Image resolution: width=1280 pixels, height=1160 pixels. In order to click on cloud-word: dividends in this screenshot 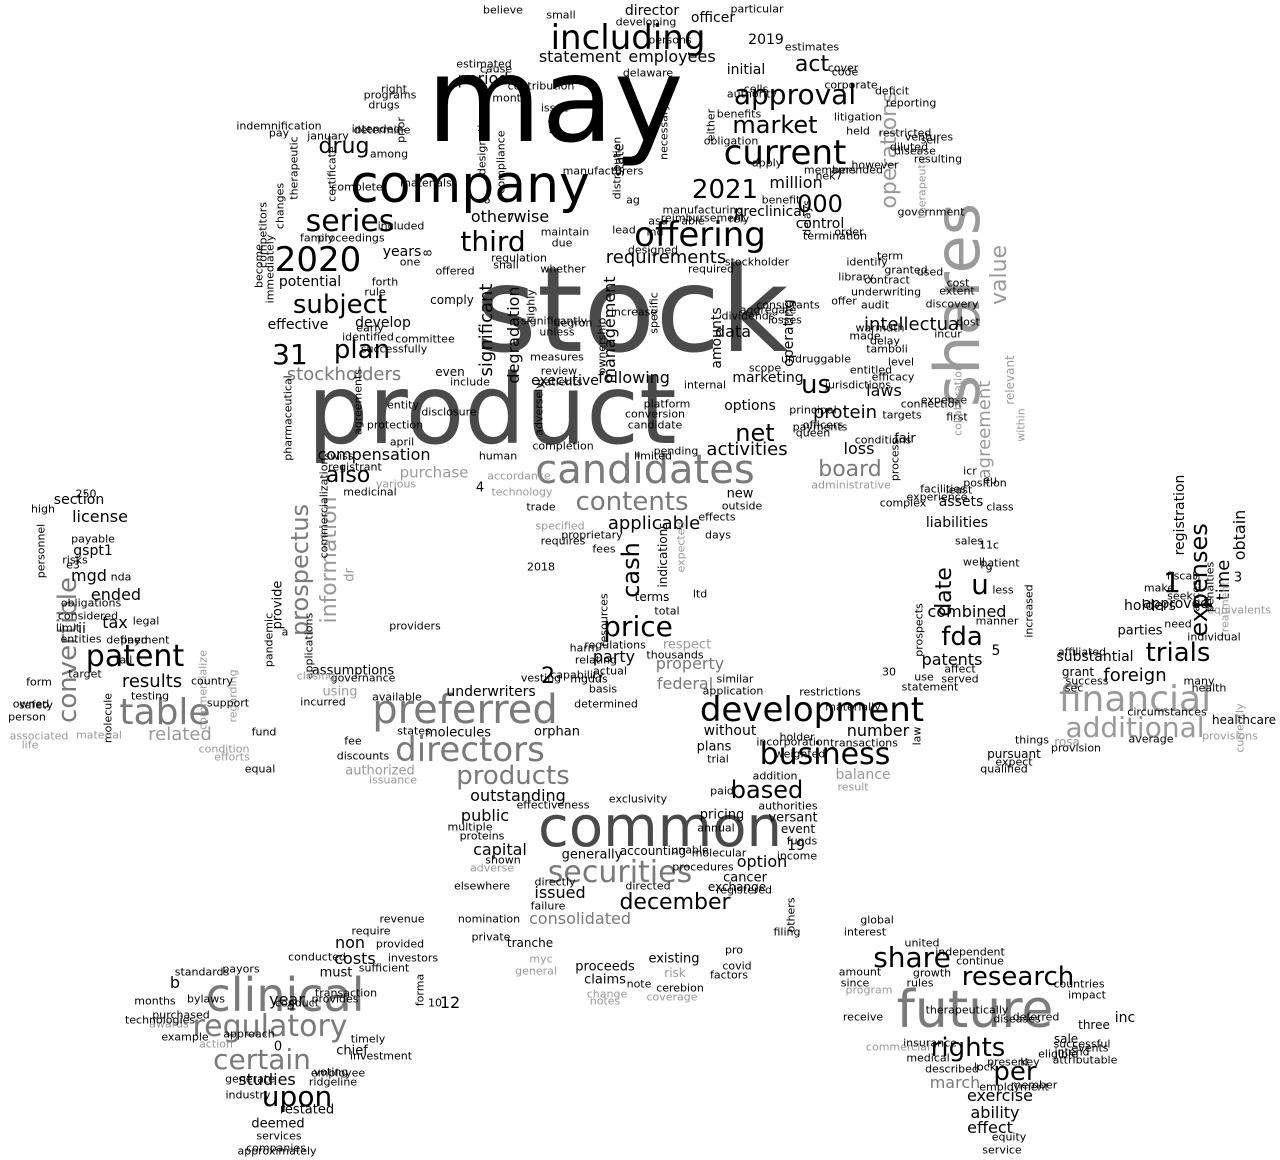, I will do `click(748, 316)`.